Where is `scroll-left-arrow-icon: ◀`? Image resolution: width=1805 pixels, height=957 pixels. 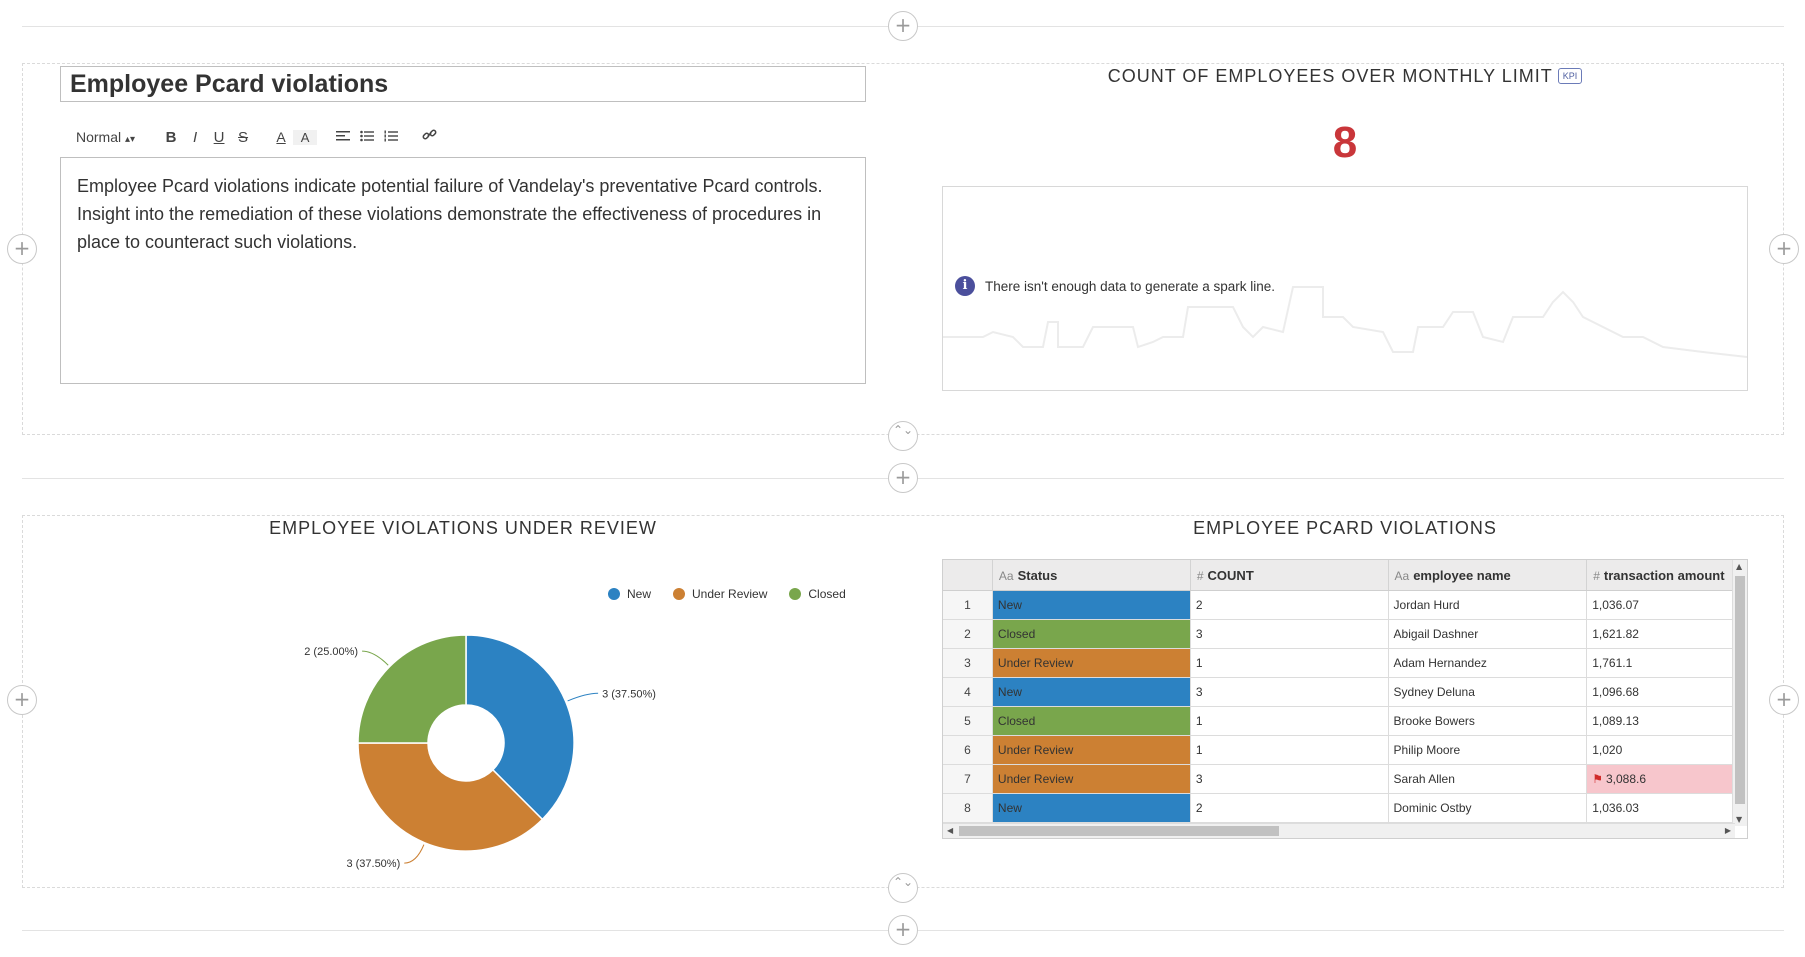
scroll-left-arrow-icon: ◀ is located at coordinates (950, 830).